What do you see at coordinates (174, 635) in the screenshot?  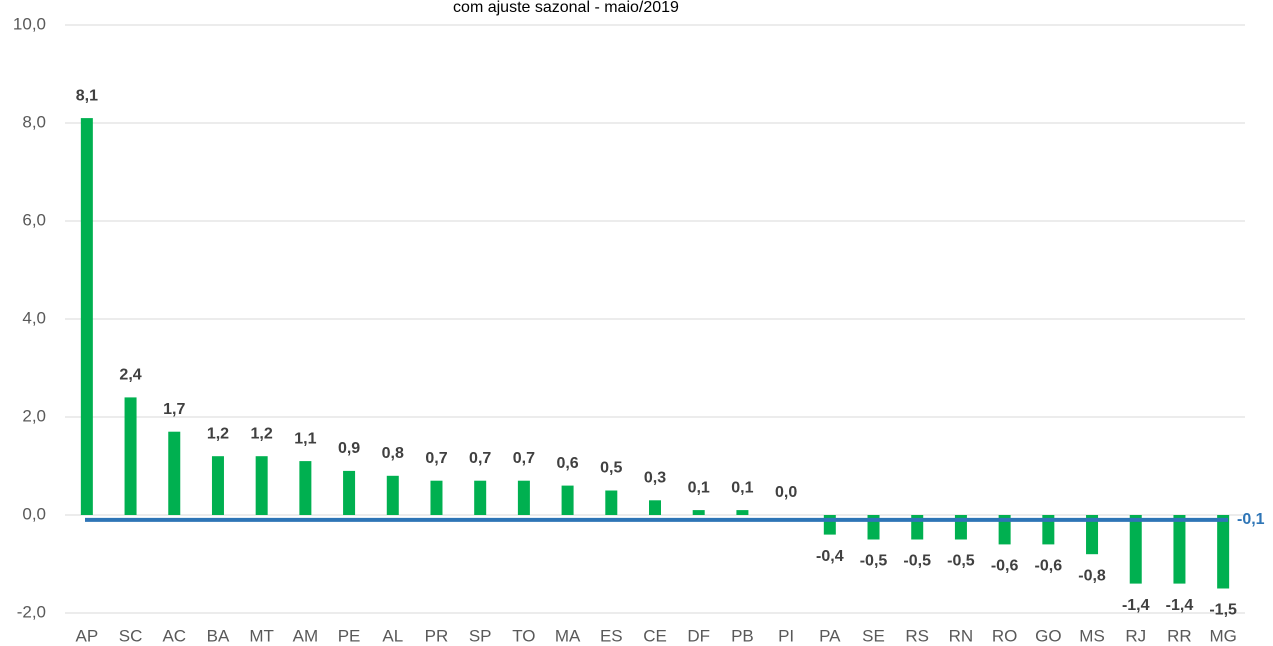 I see `x-tick-label: AC` at bounding box center [174, 635].